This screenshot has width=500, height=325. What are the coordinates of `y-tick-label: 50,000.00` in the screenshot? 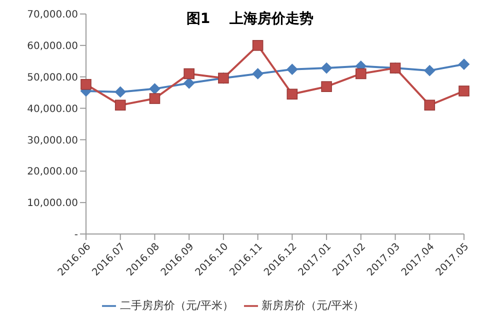 It's located at (52, 78).